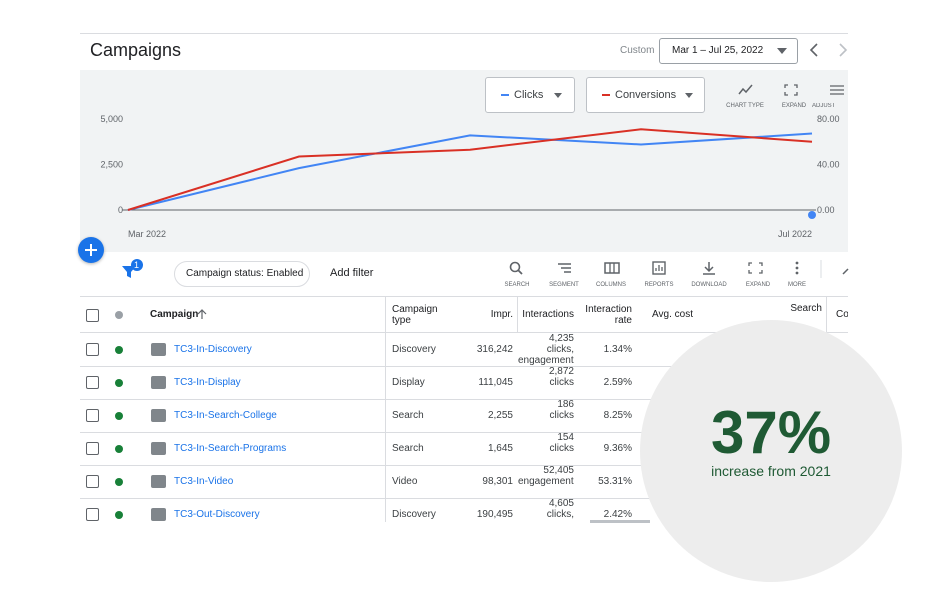 This screenshot has width=926, height=607. I want to click on toolbar-icons, so click(679, 269).